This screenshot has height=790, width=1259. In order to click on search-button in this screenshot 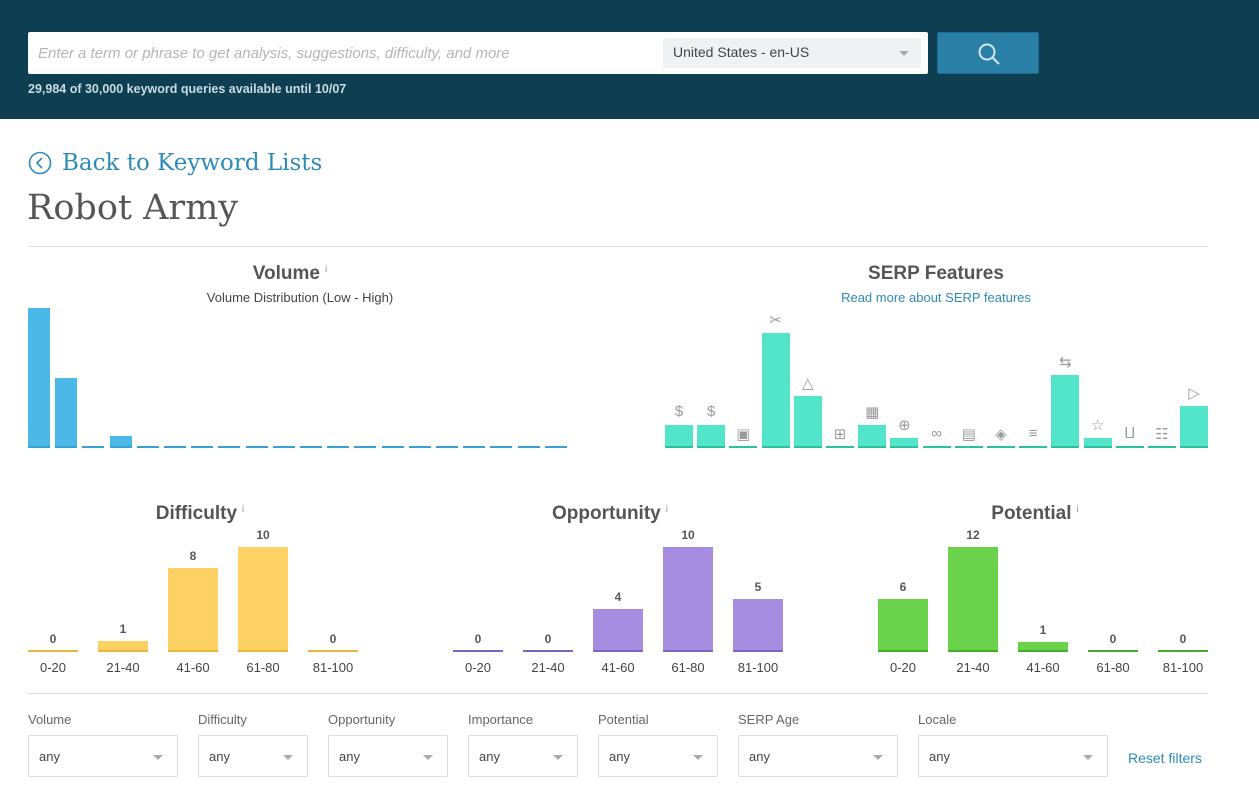, I will do `click(988, 53)`.